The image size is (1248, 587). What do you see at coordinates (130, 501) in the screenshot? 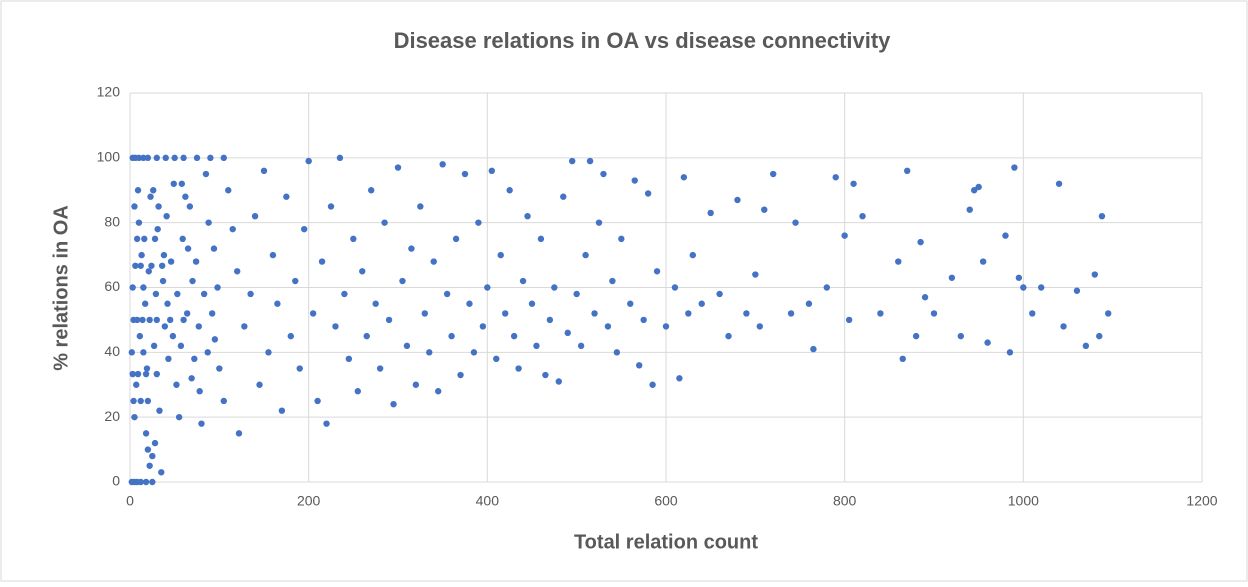
I see `x-tick-label: 0` at bounding box center [130, 501].